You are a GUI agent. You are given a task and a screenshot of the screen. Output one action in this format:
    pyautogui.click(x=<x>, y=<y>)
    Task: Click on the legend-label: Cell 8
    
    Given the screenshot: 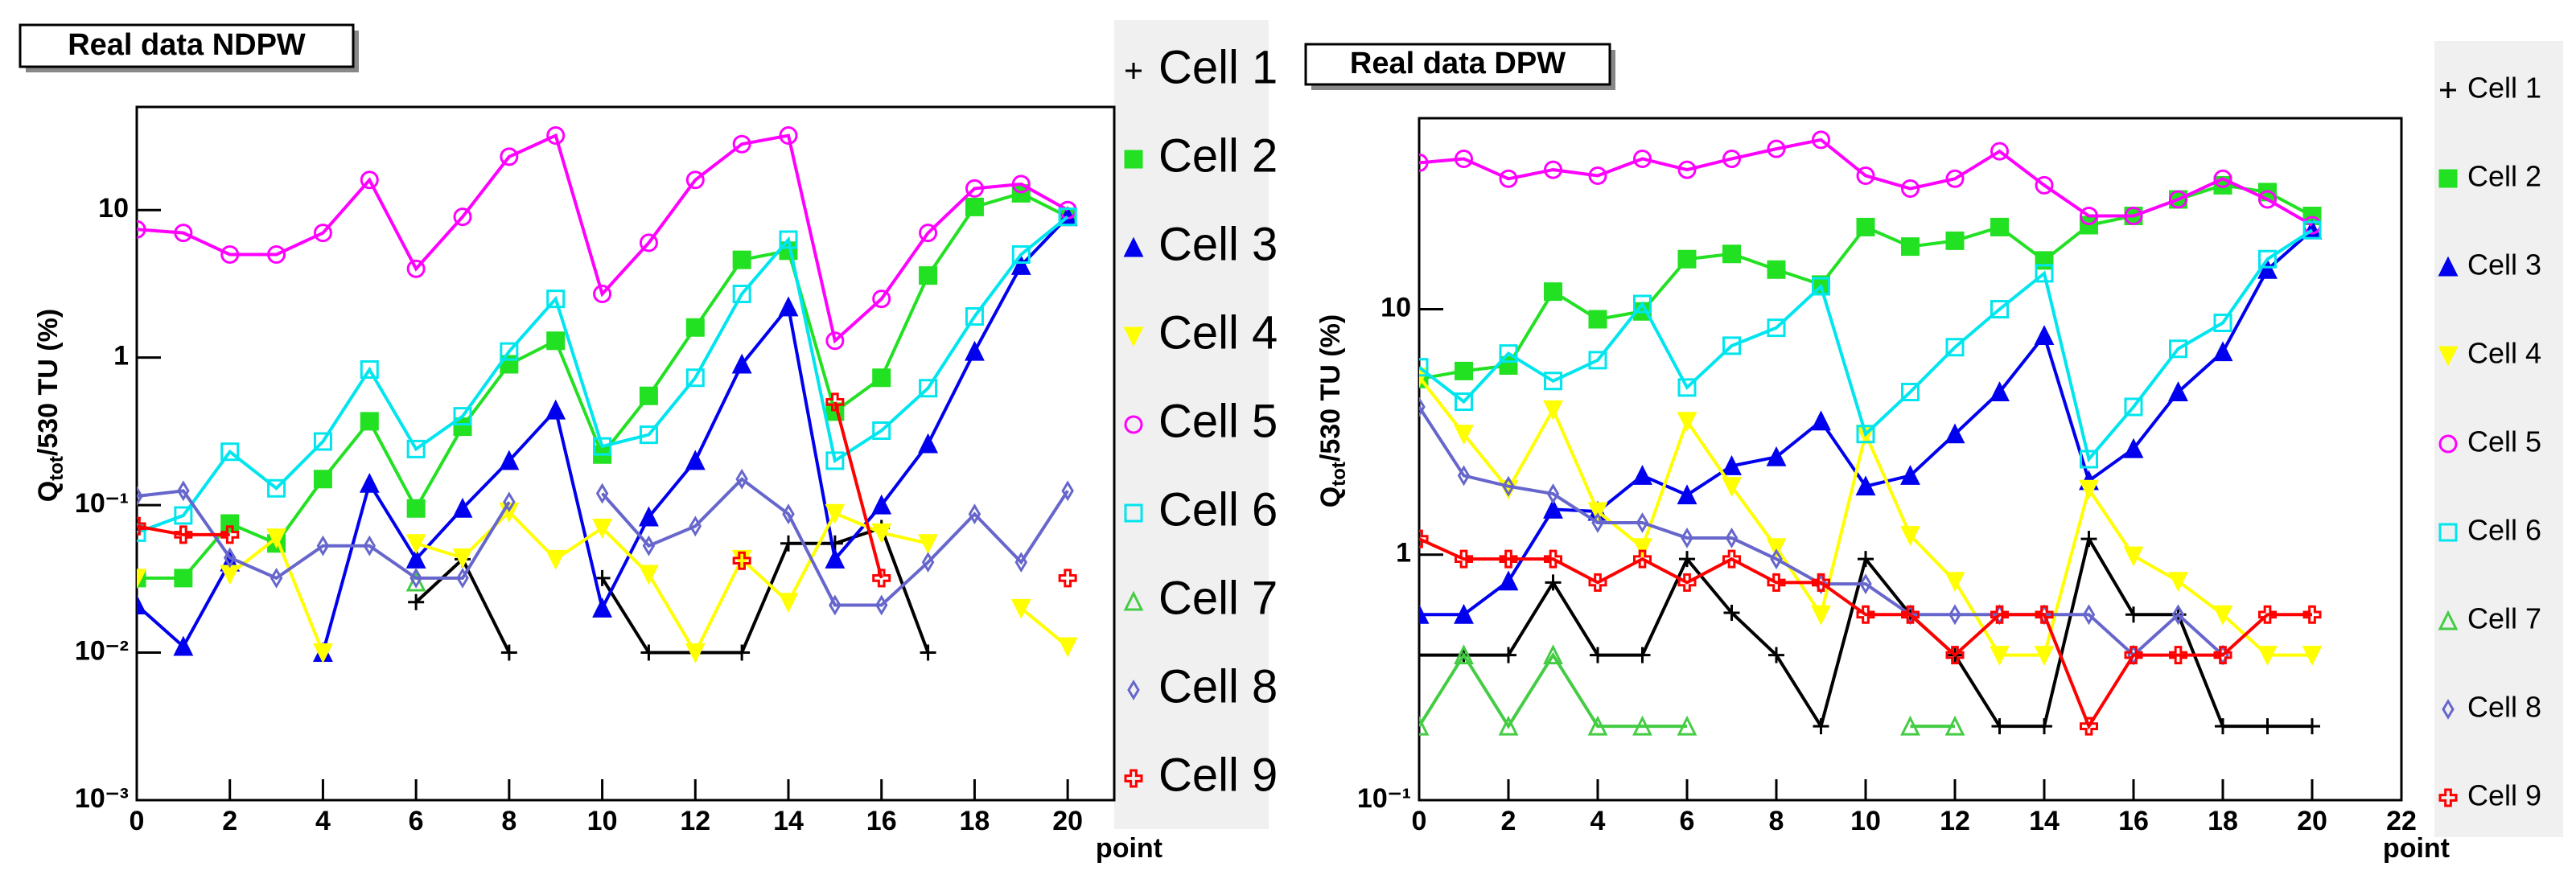 What is the action you would take?
    pyautogui.click(x=1218, y=686)
    